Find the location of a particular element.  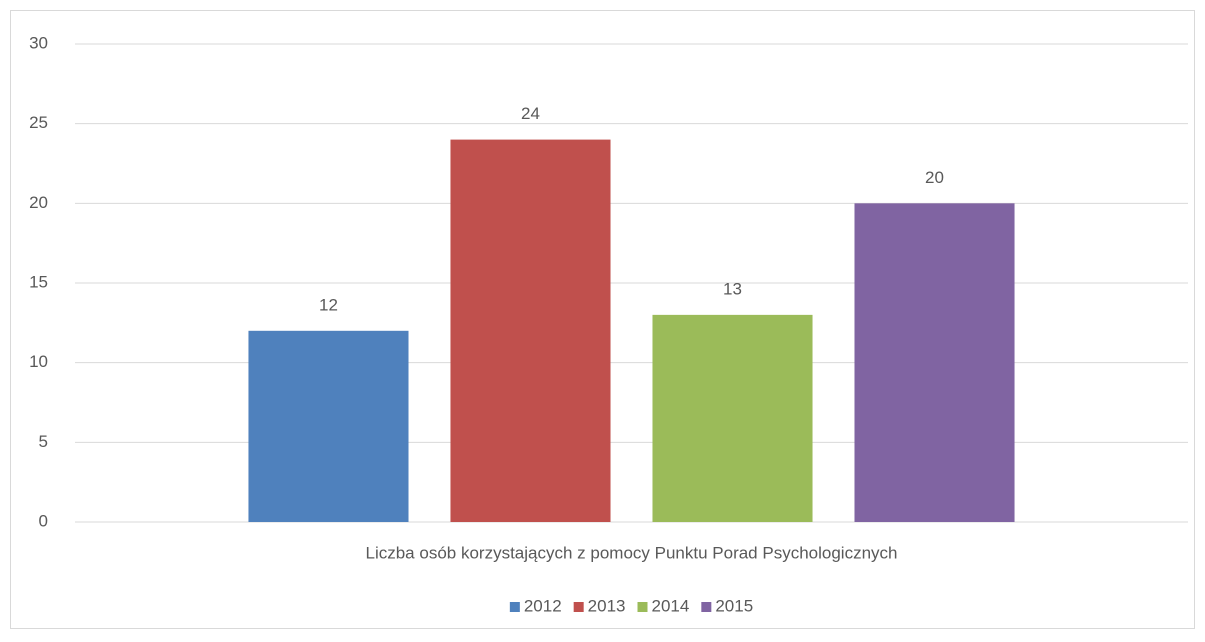

legend-item: 2012 is located at coordinates (535, 605).